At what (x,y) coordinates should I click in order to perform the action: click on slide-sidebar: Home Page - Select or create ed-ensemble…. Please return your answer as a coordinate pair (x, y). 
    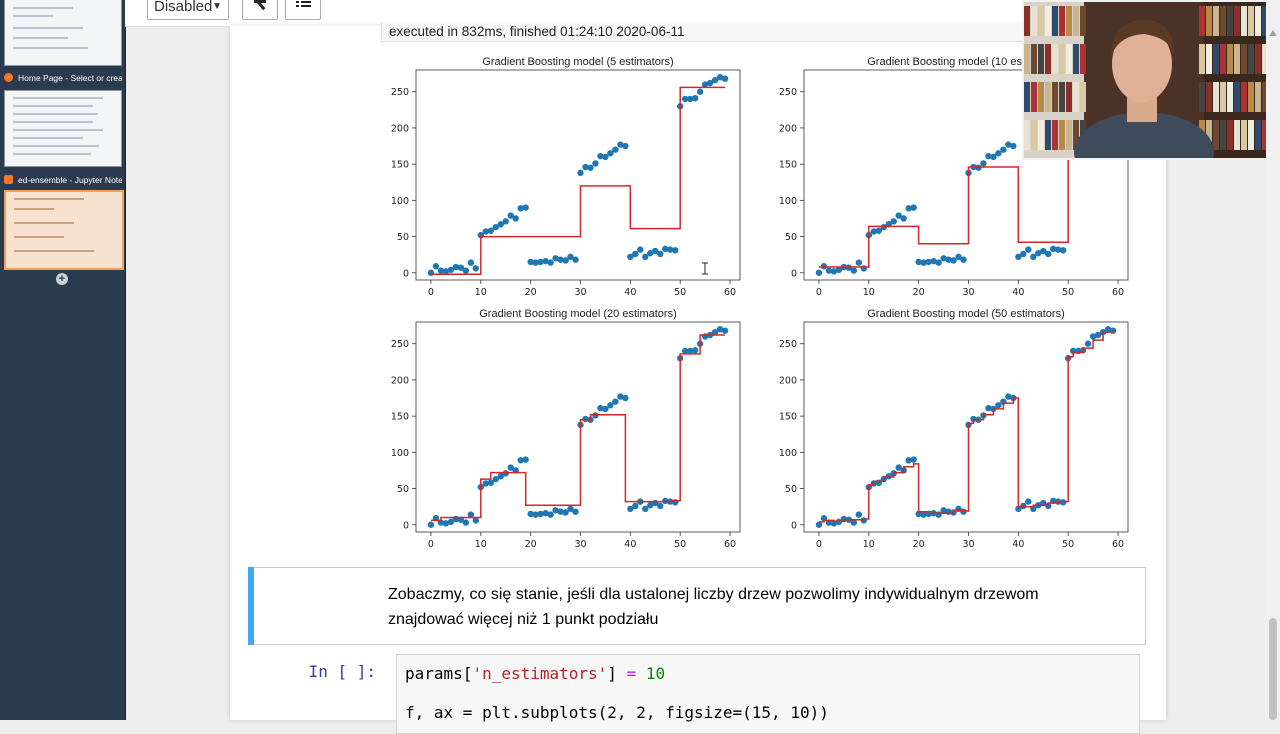
    Looking at the image, I should click on (63, 360).